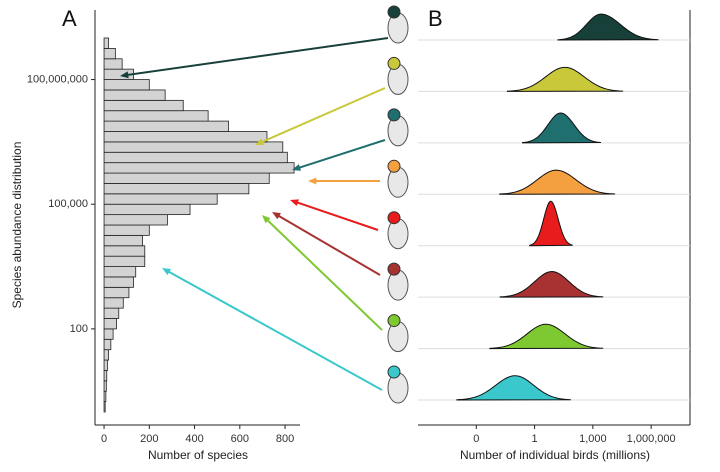 This screenshot has width=720, height=472. Describe the element at coordinates (398, 204) in the screenshot. I see `bird-icons` at that location.